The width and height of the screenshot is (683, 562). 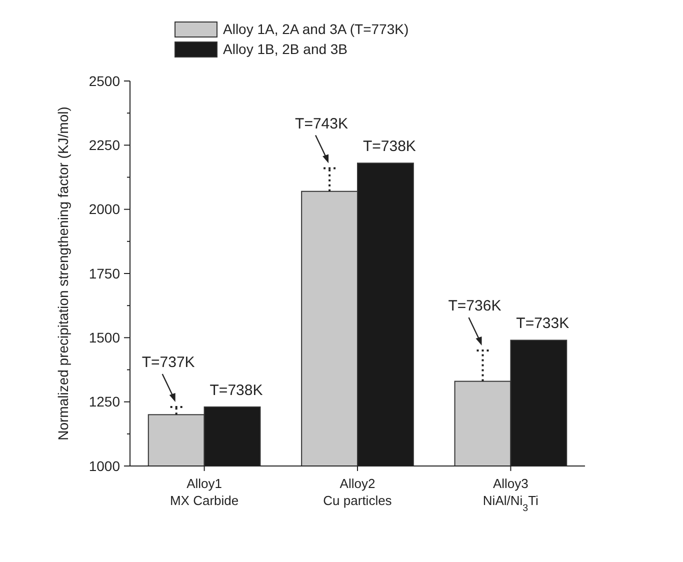 What do you see at coordinates (321, 123) in the screenshot?
I see `annotation: T=743K` at bounding box center [321, 123].